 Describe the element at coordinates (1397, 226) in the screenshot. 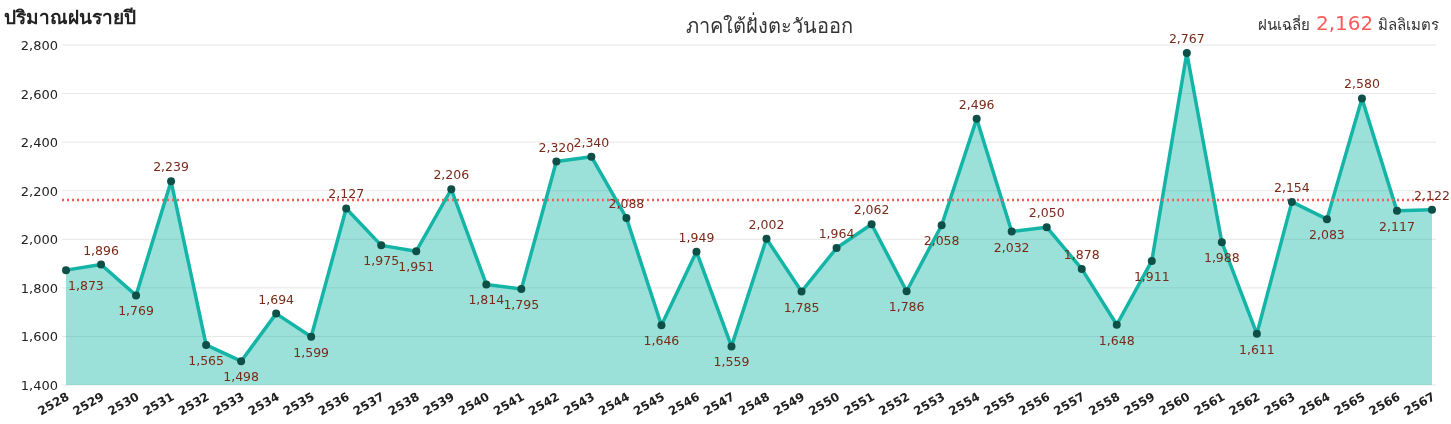

I see `data-label: 2,117` at that location.